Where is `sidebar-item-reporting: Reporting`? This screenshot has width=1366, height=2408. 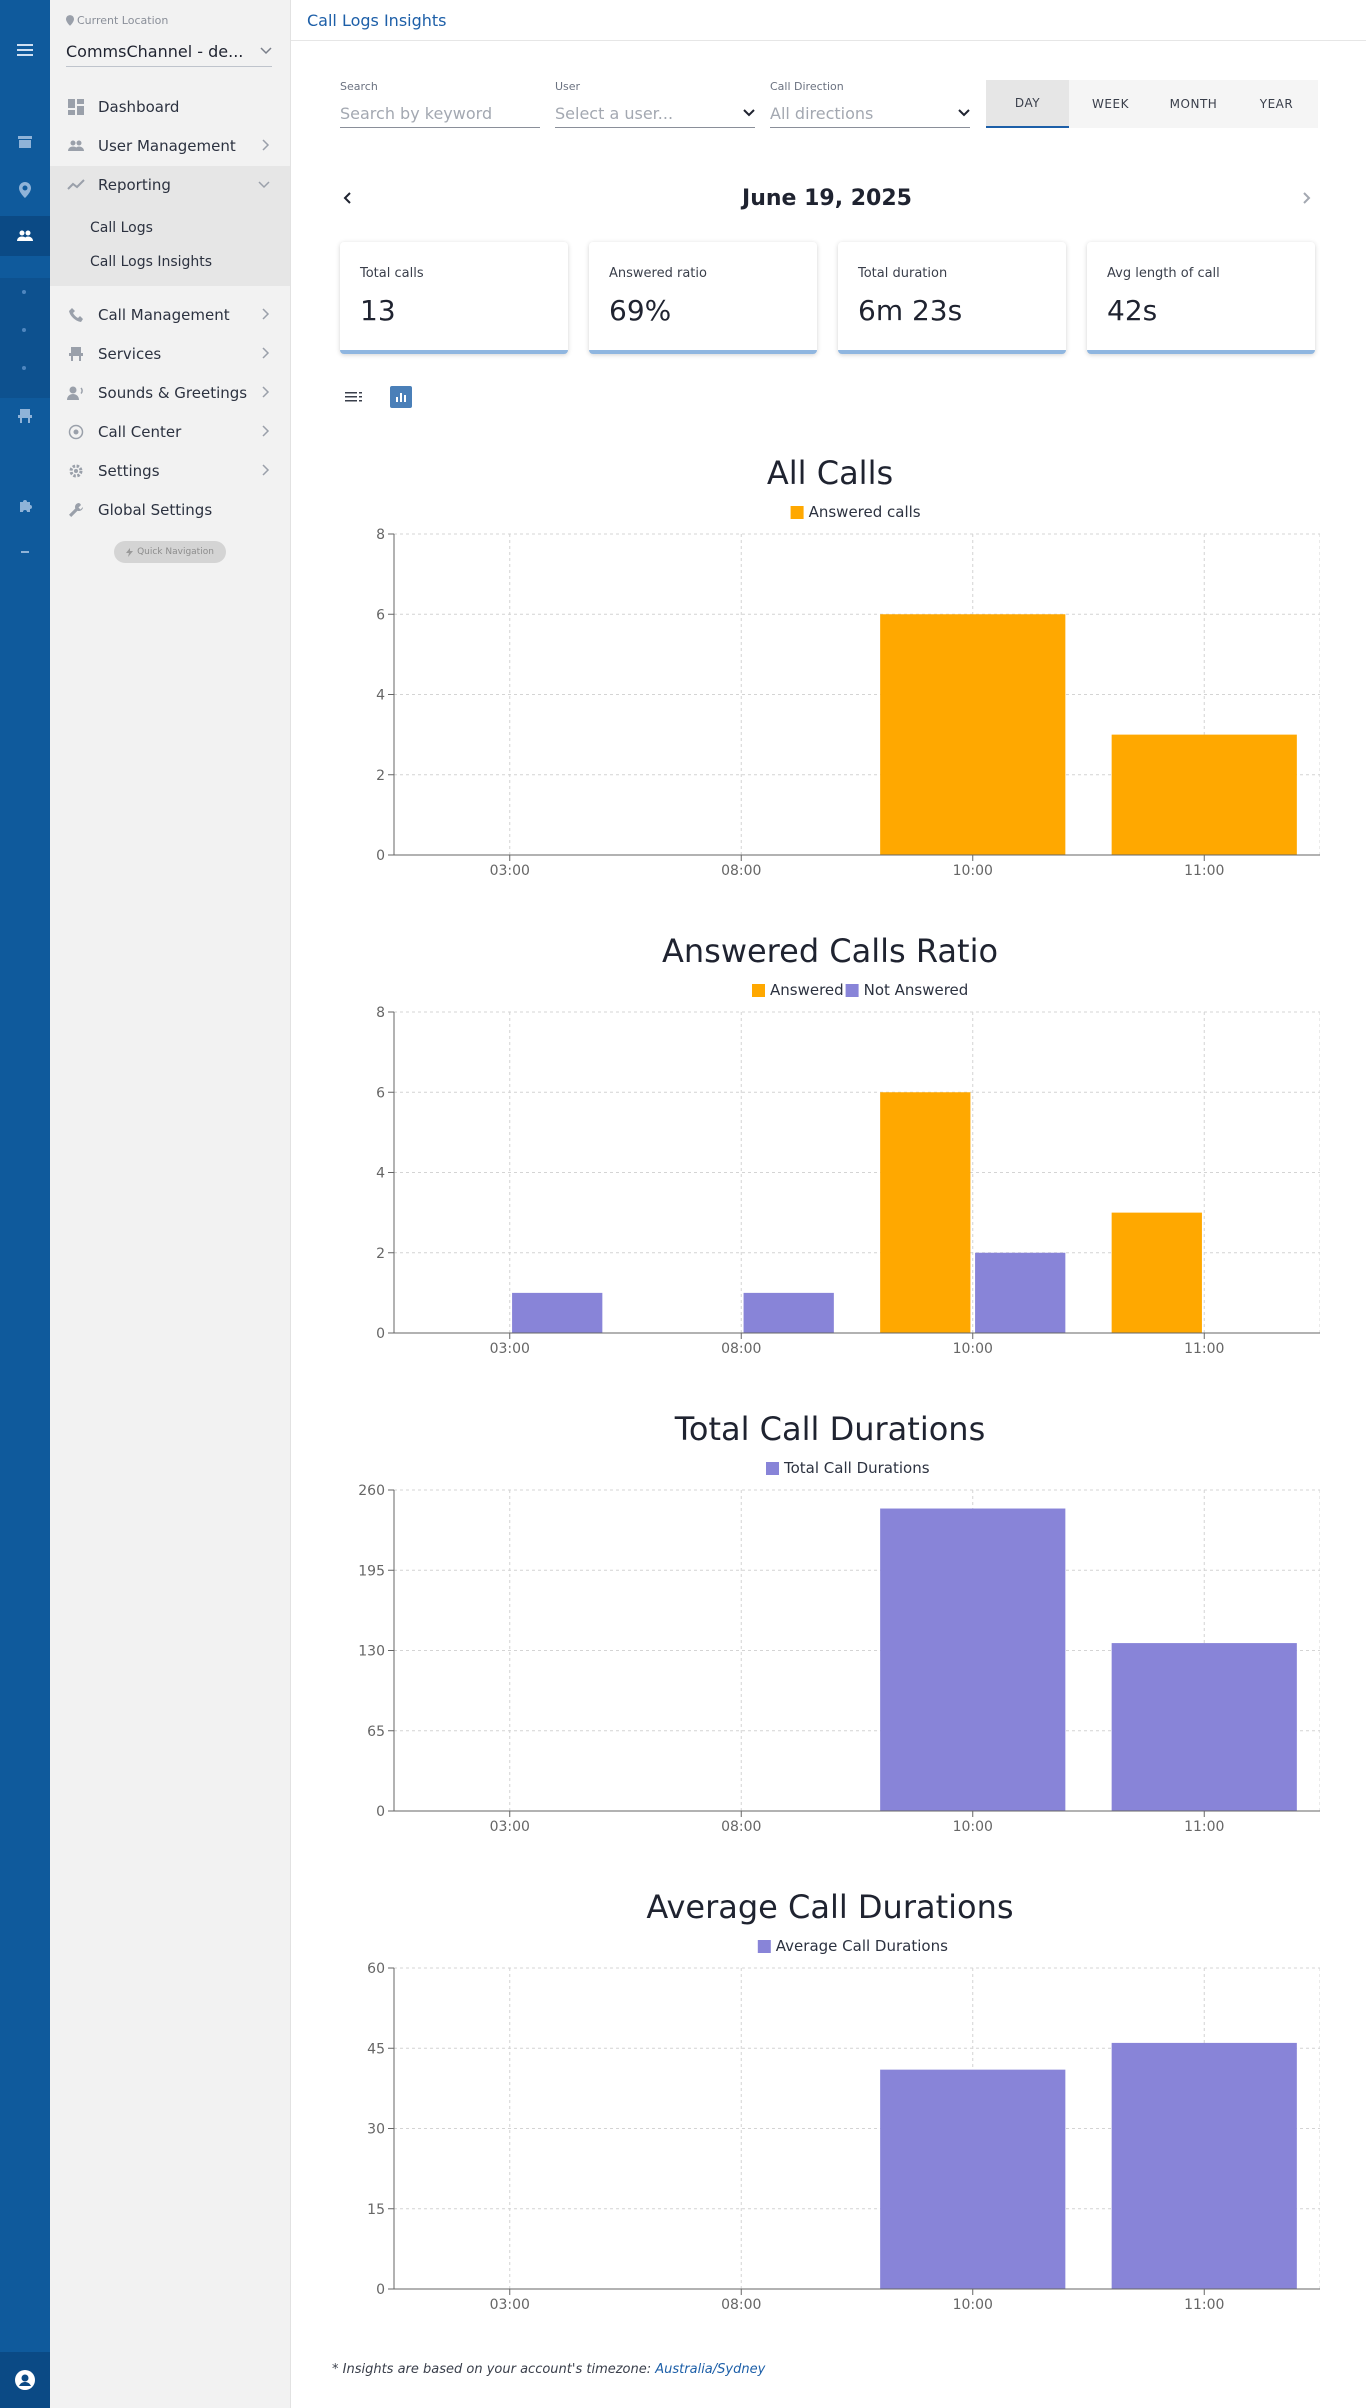
sidebar-item-reporting: Reporting is located at coordinates (170, 185).